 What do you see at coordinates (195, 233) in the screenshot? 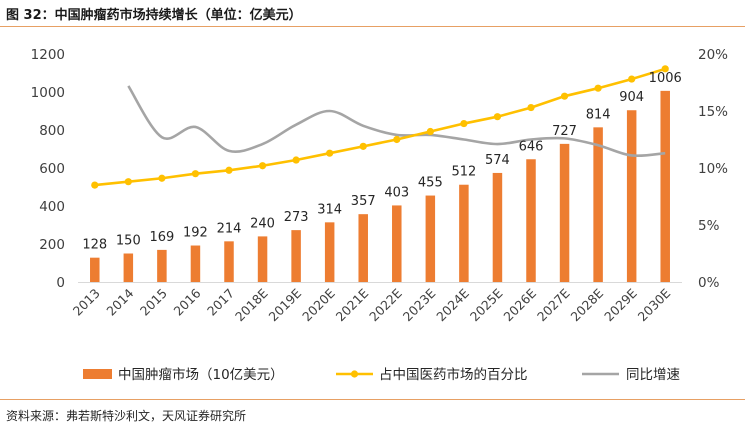
I see `bar-value-label: 192` at bounding box center [195, 233].